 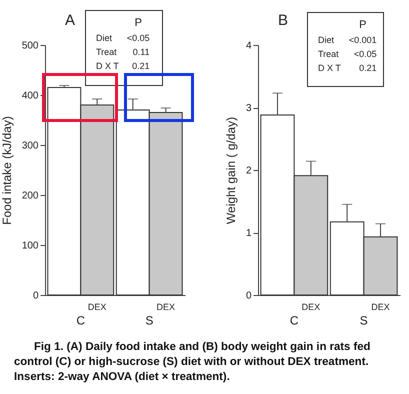 I want to click on y-axis-title: Food intake (kJ/day), so click(x=7, y=170).